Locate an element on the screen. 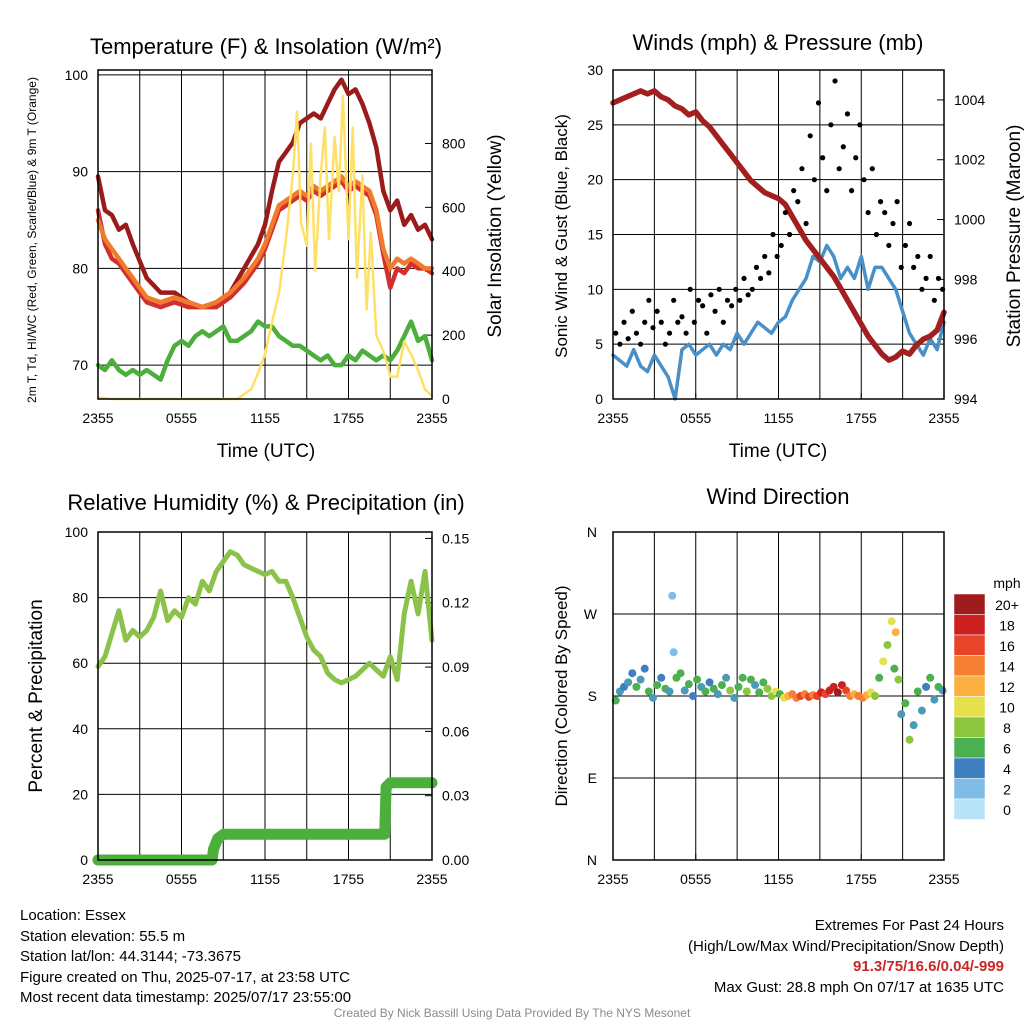 The image size is (1024, 1024). x-tick-label: 1155 is located at coordinates (265, 879).